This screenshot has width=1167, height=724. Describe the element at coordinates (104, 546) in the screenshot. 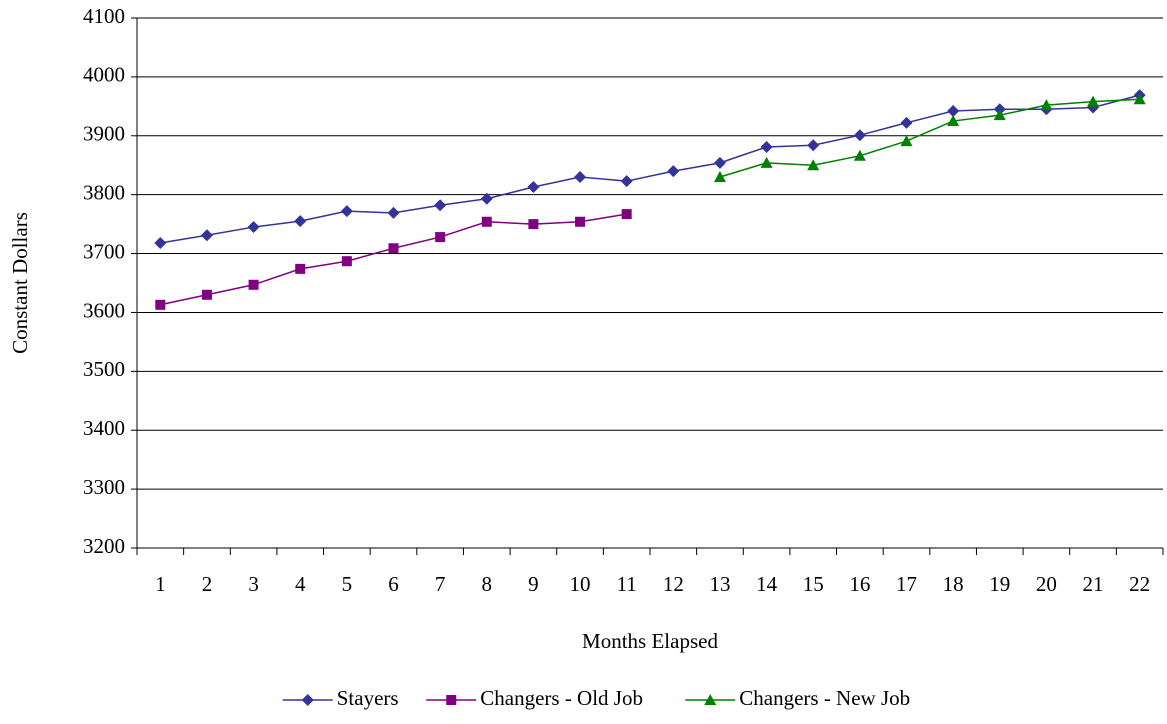

I see `y-tick-label: 3200` at that location.